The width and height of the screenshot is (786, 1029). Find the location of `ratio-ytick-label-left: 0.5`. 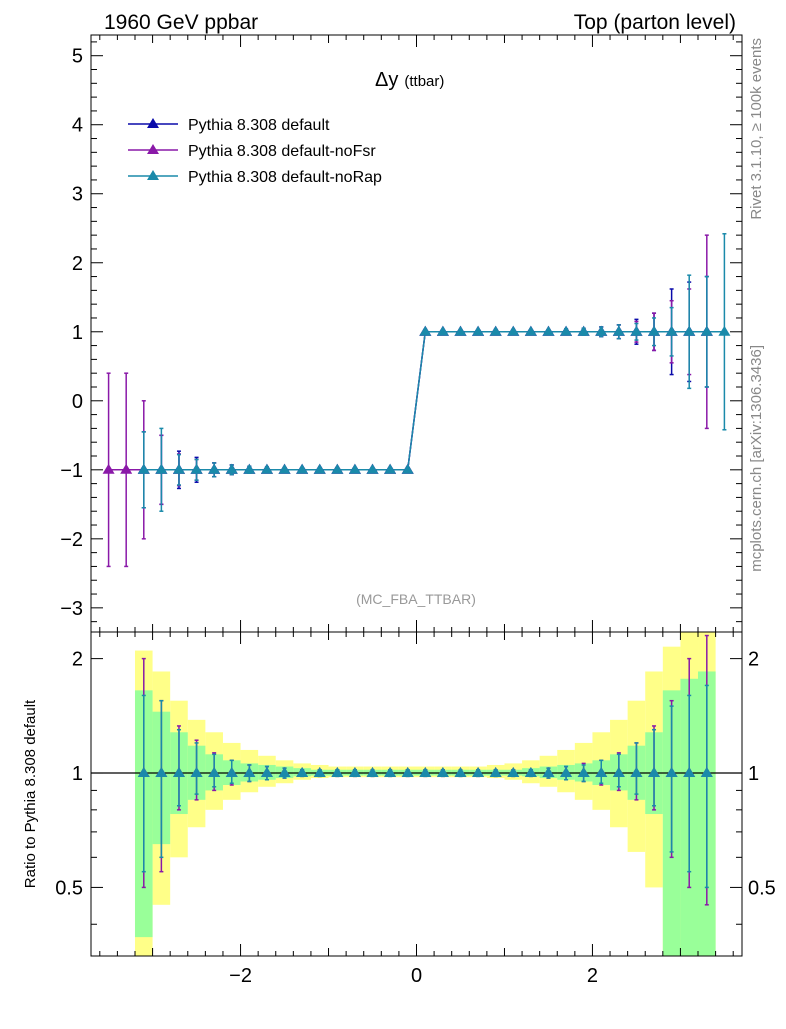

ratio-ytick-label-left: 0.5 is located at coordinates (69, 888).